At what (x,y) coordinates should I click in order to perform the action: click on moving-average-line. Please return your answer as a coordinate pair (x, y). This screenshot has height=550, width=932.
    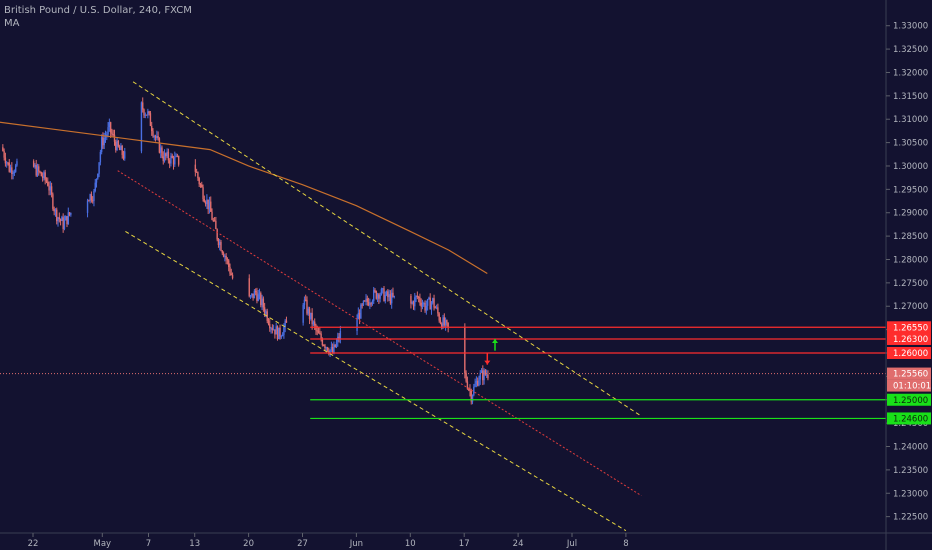
    Looking at the image, I should click on (244, 198).